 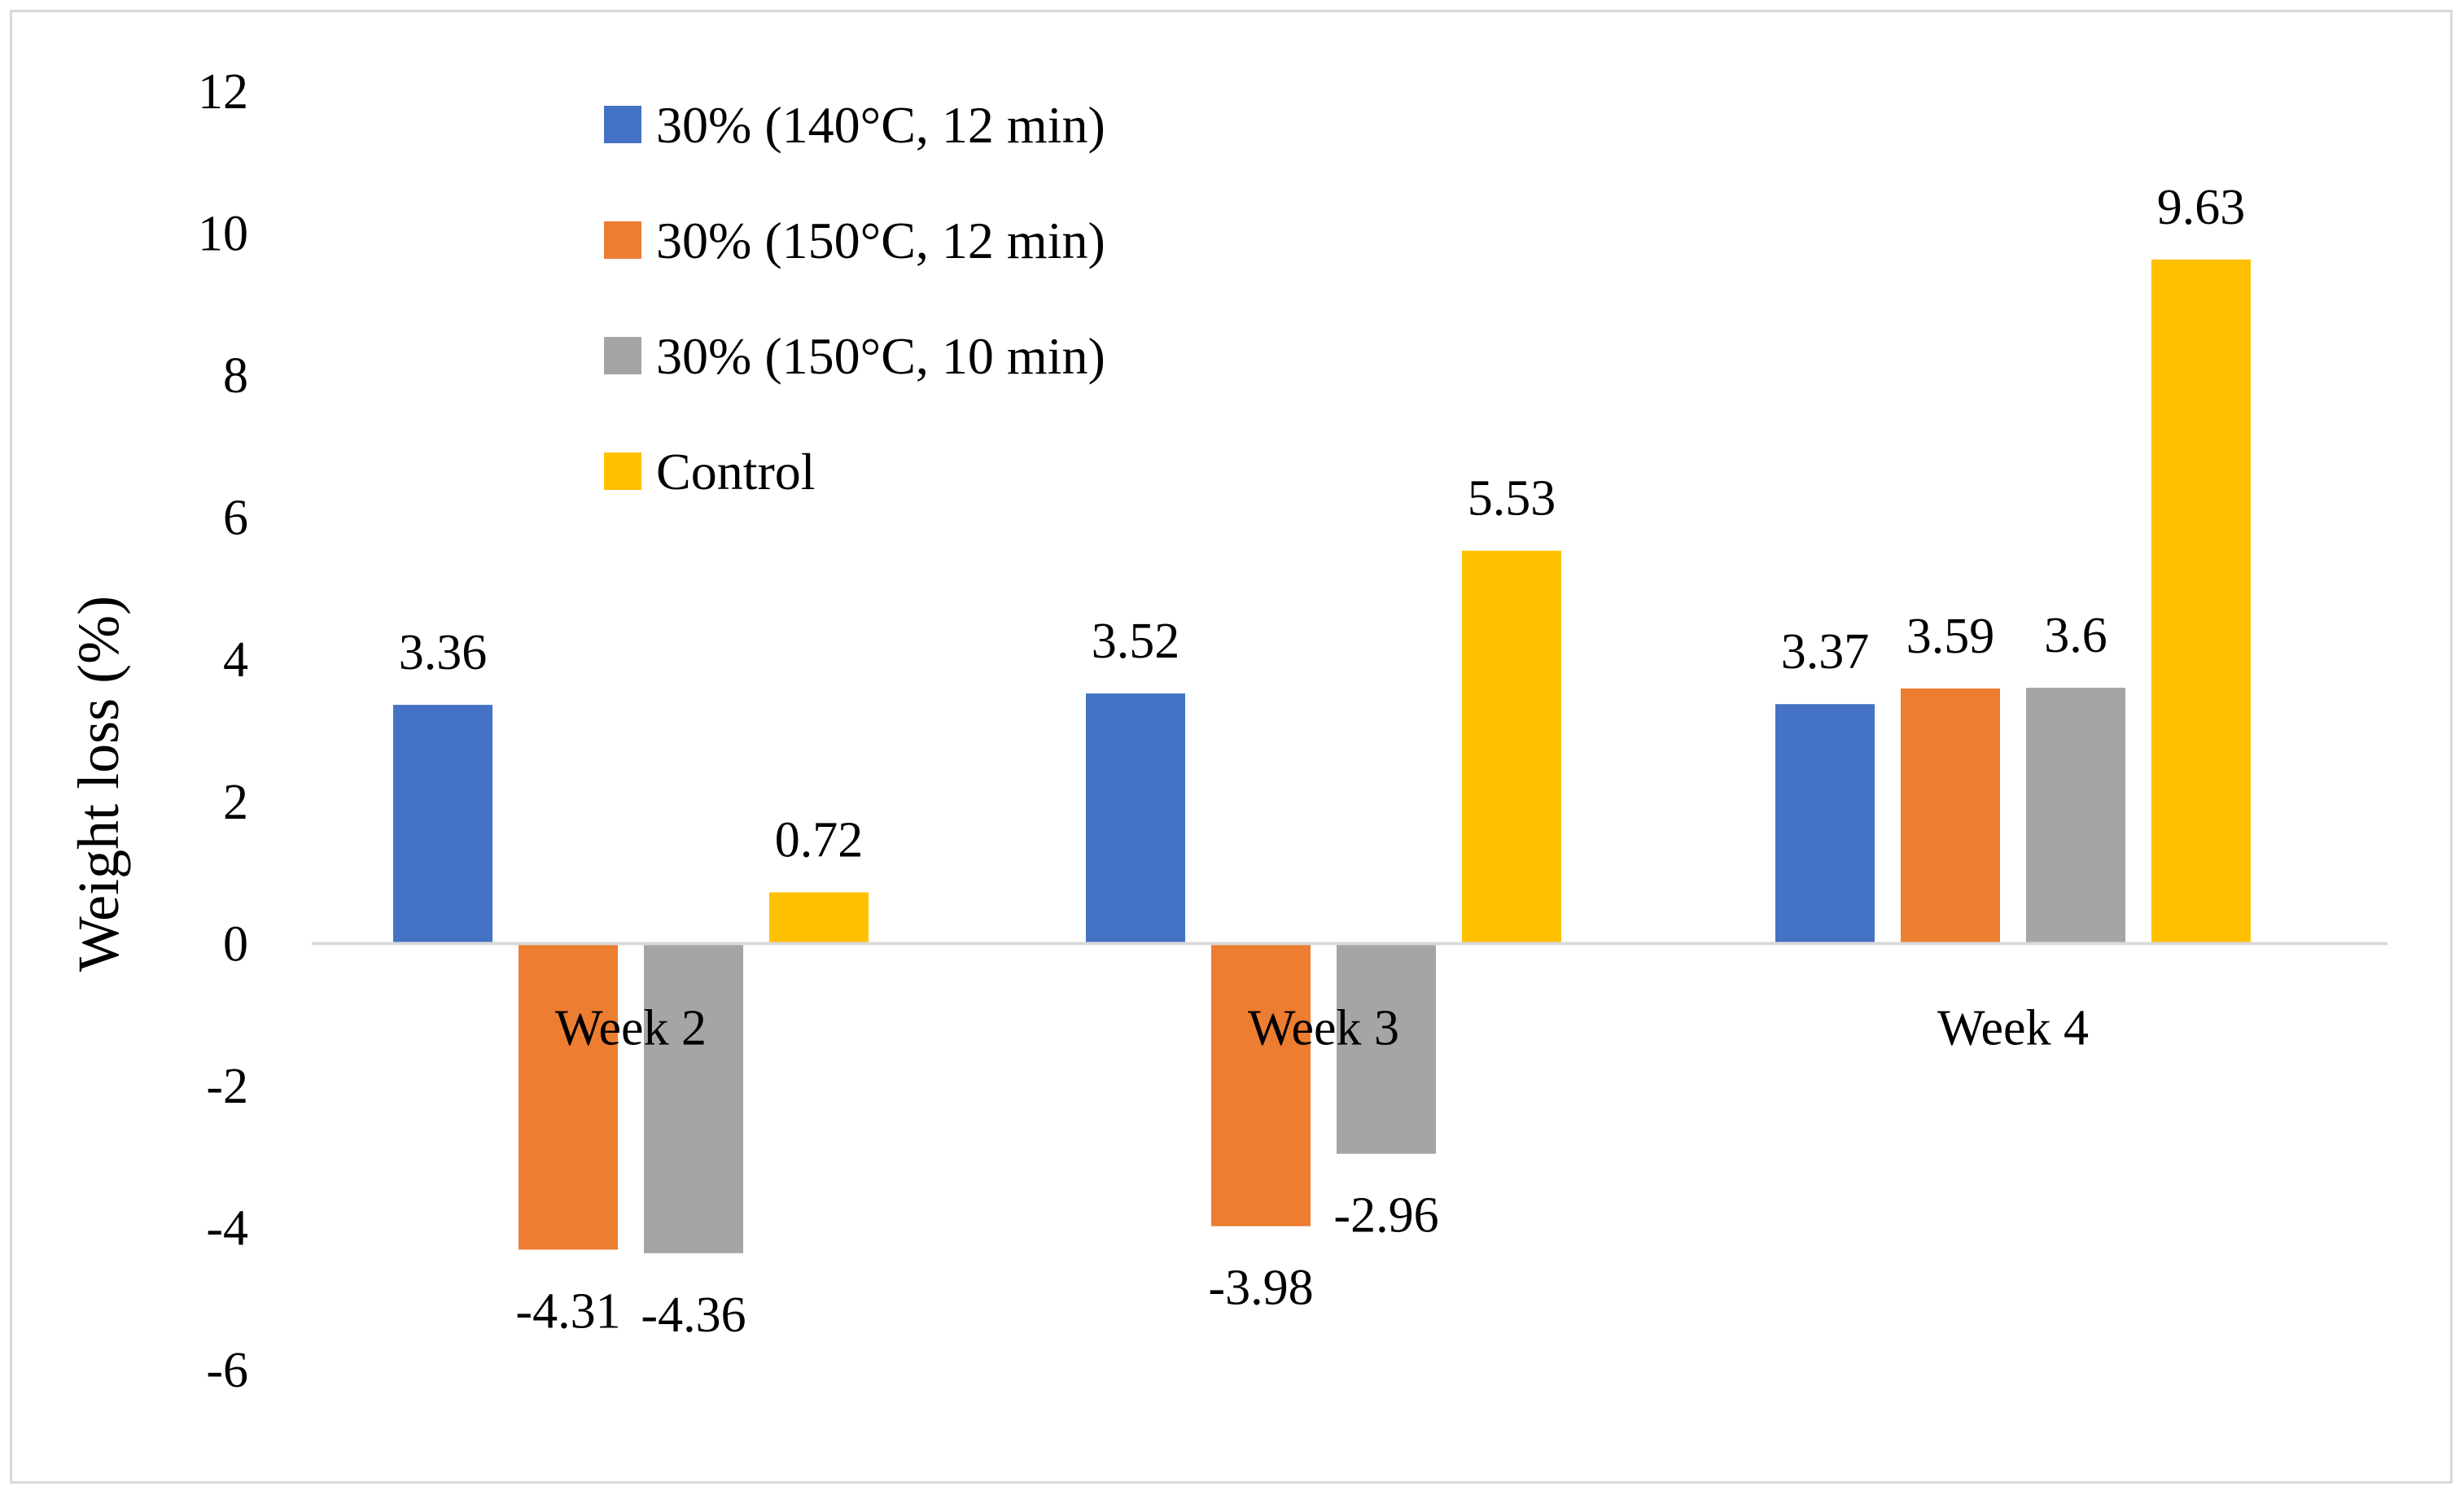 I want to click on data-label: 3.37, so click(x=1826, y=652).